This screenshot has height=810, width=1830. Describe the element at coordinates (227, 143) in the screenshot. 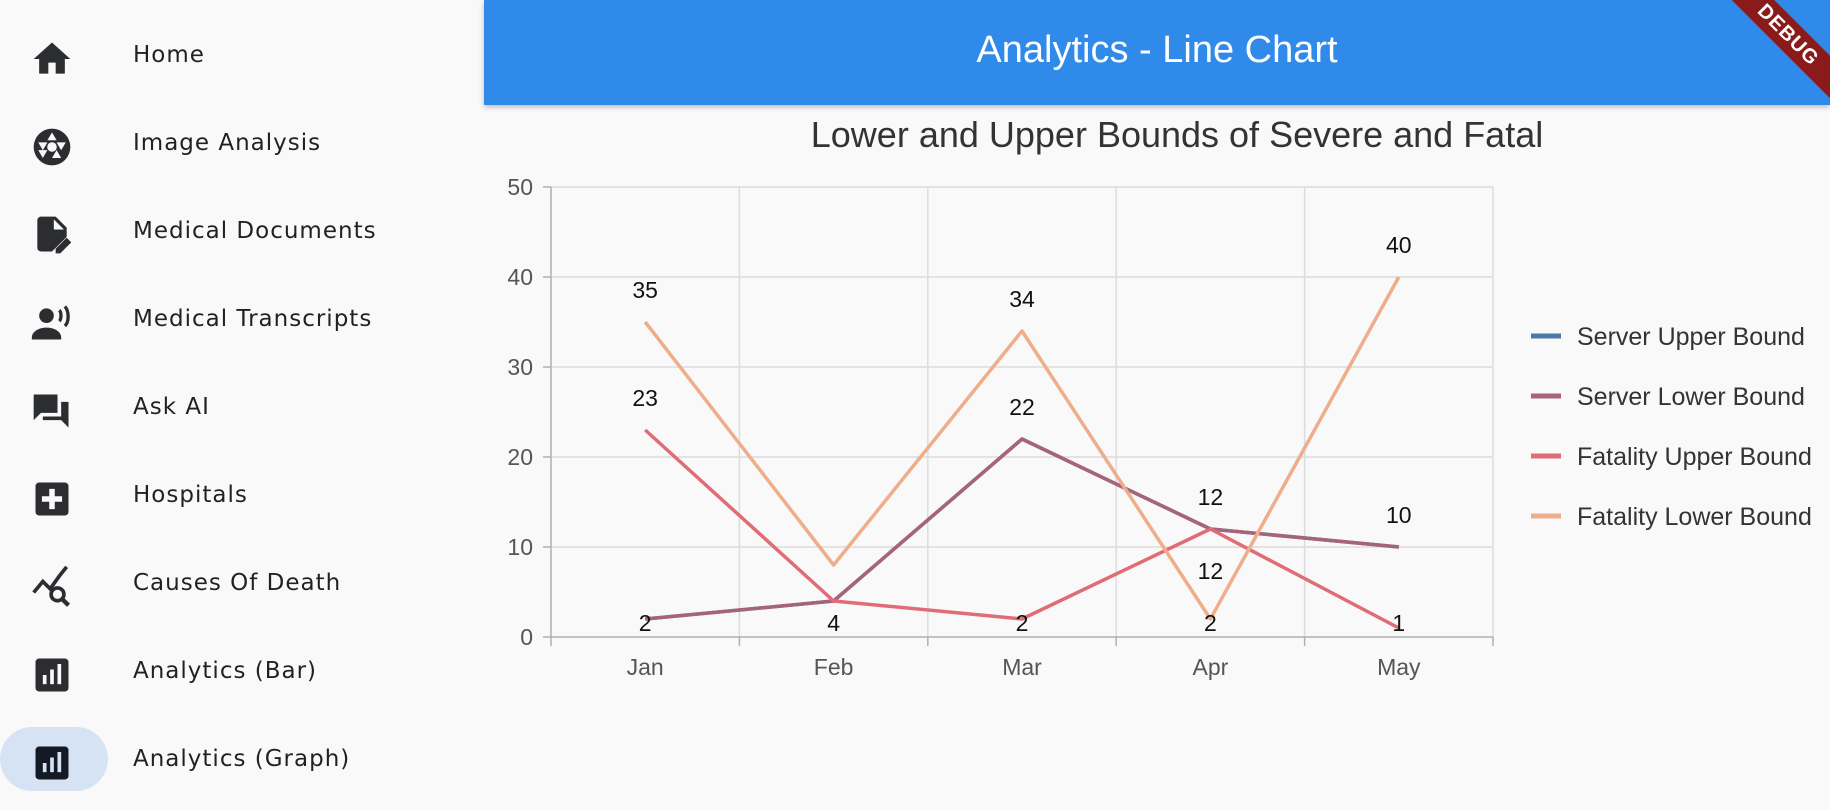

I see `nav-label: Image Analysis` at that location.